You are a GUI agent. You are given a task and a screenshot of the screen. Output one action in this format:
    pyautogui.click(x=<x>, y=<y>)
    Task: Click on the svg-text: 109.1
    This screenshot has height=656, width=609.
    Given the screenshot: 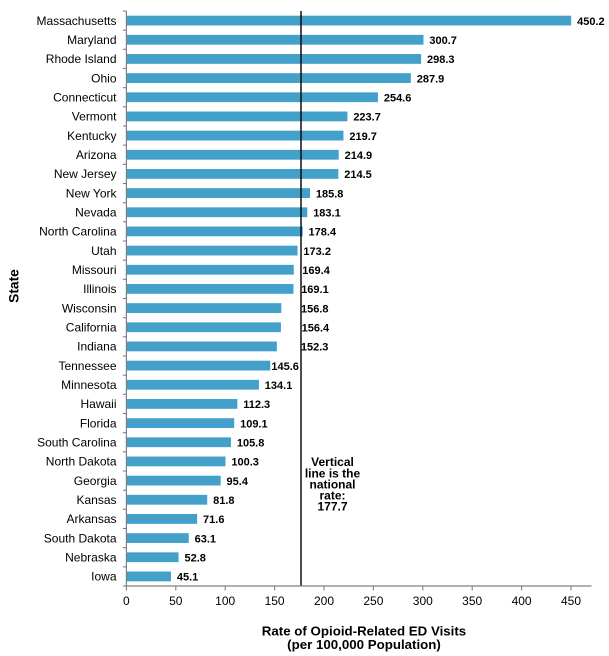 What is the action you would take?
    pyautogui.click(x=254, y=424)
    